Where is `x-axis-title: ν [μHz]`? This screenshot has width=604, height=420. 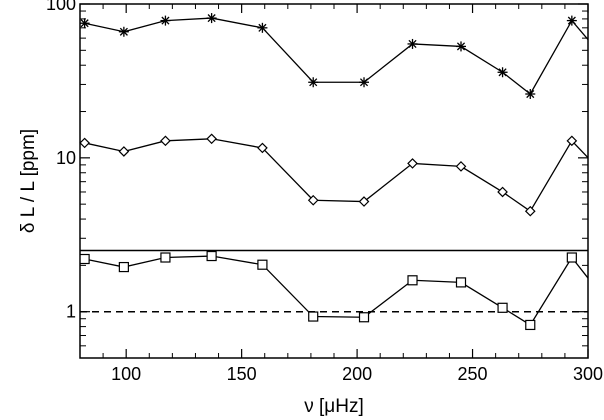 x-axis-title: ν [μHz] is located at coordinates (334, 406).